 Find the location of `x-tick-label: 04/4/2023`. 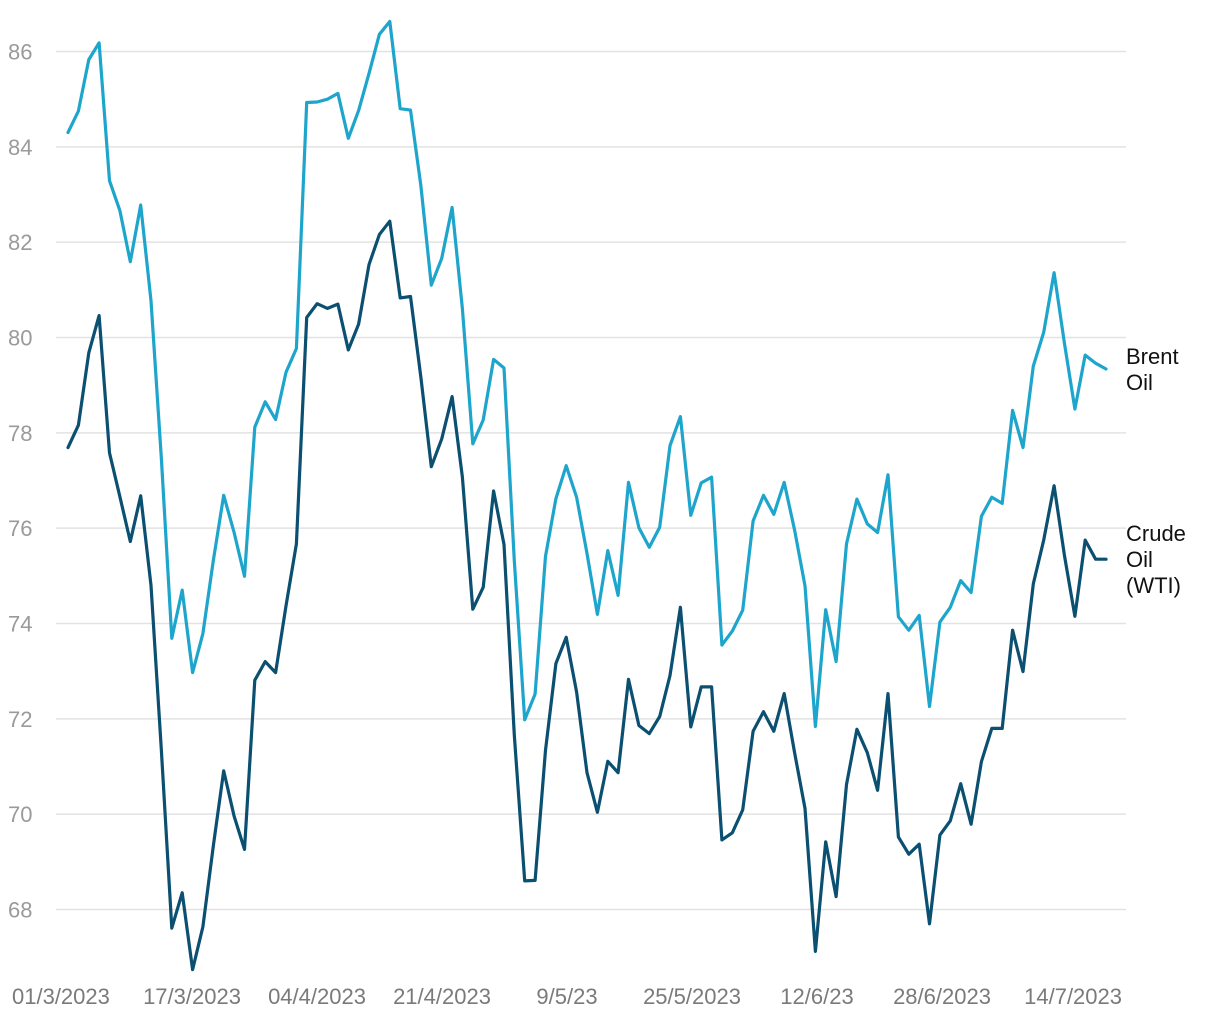

x-tick-label: 04/4/2023 is located at coordinates (317, 996).